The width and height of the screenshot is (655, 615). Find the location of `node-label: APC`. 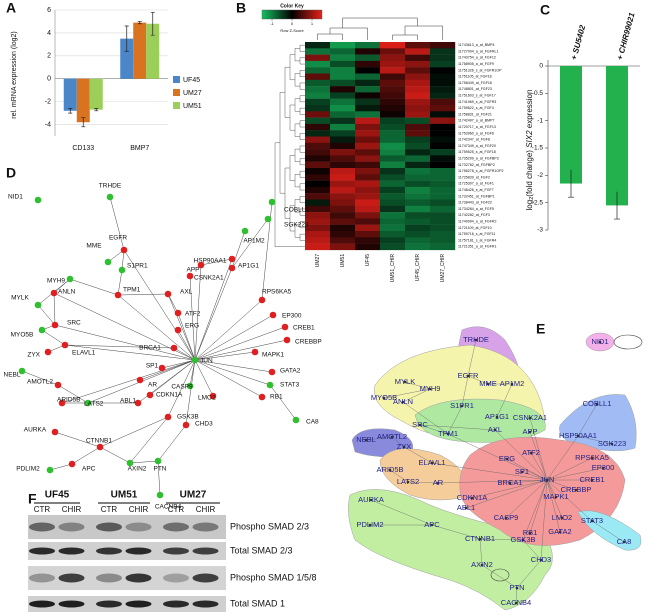

node-label: APC is located at coordinates (432, 524).